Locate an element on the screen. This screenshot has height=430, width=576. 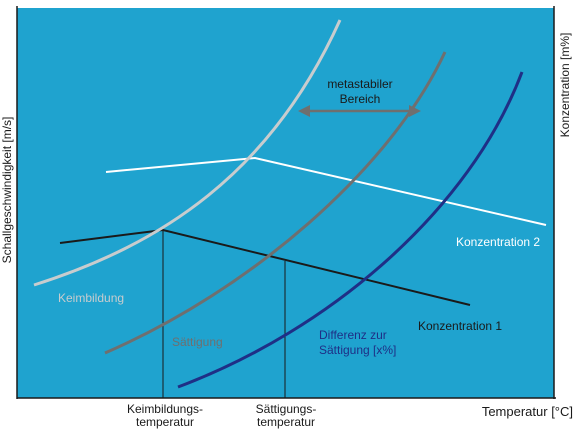
y-axis-right-label: Konzentration [m%] is located at coordinates (565, 85).